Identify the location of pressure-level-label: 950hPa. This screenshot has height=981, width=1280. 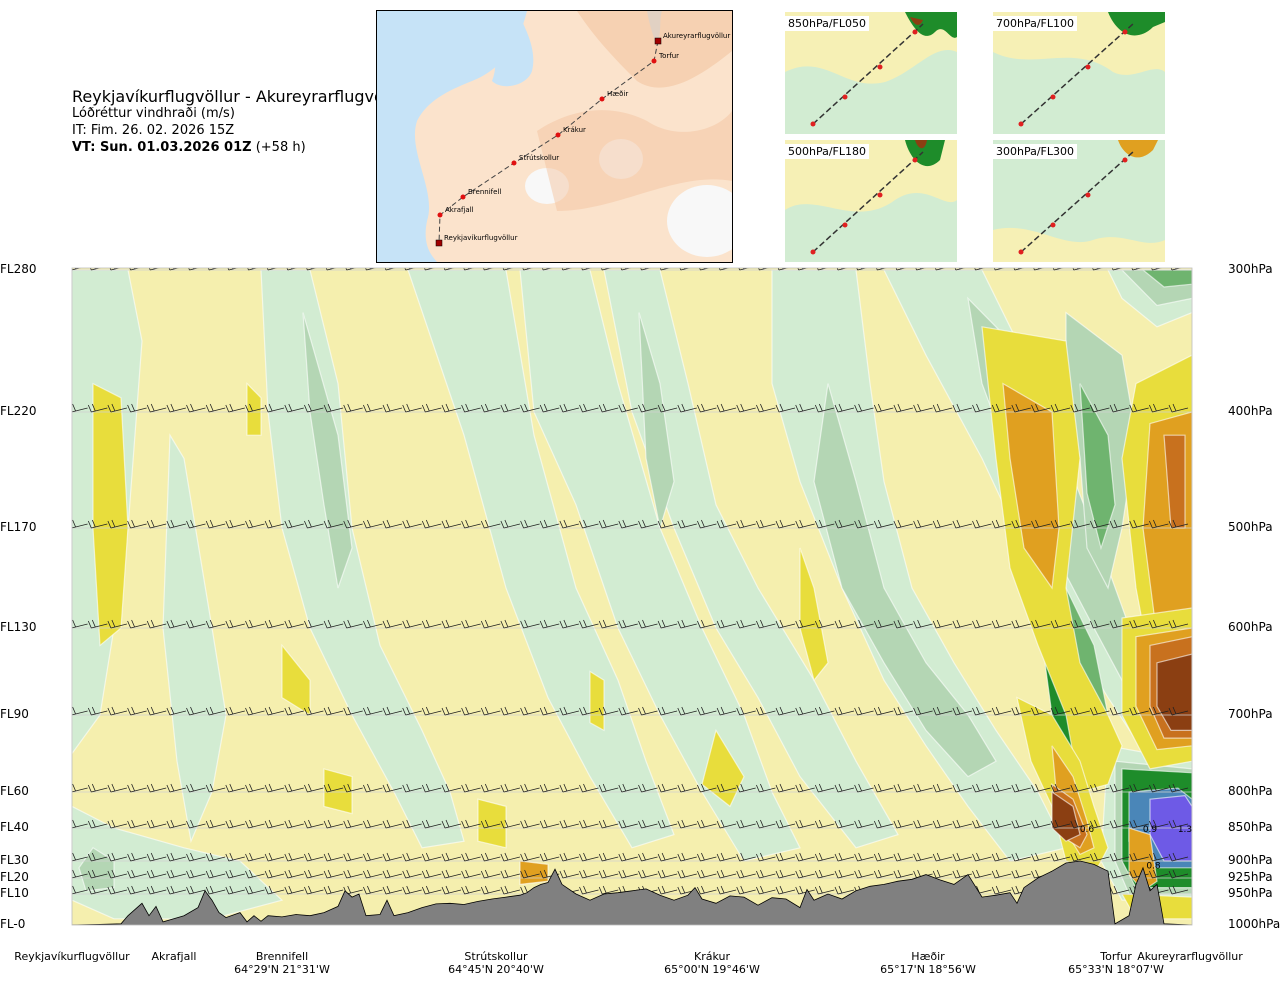
(1250, 893).